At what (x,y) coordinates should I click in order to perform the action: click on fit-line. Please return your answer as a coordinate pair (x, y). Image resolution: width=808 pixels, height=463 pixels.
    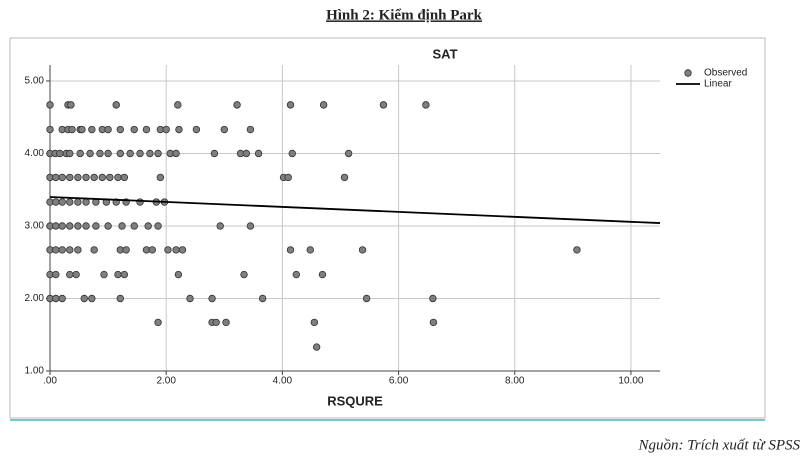
    Looking at the image, I should click on (355, 210).